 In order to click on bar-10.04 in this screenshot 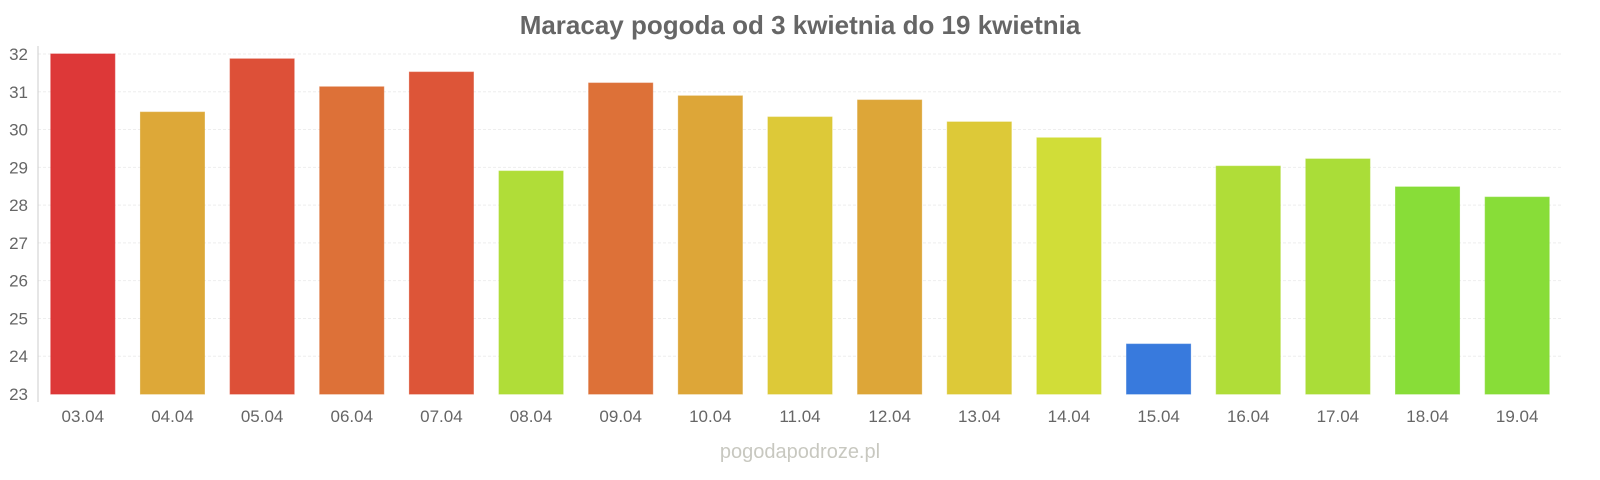, I will do `click(710, 245)`.